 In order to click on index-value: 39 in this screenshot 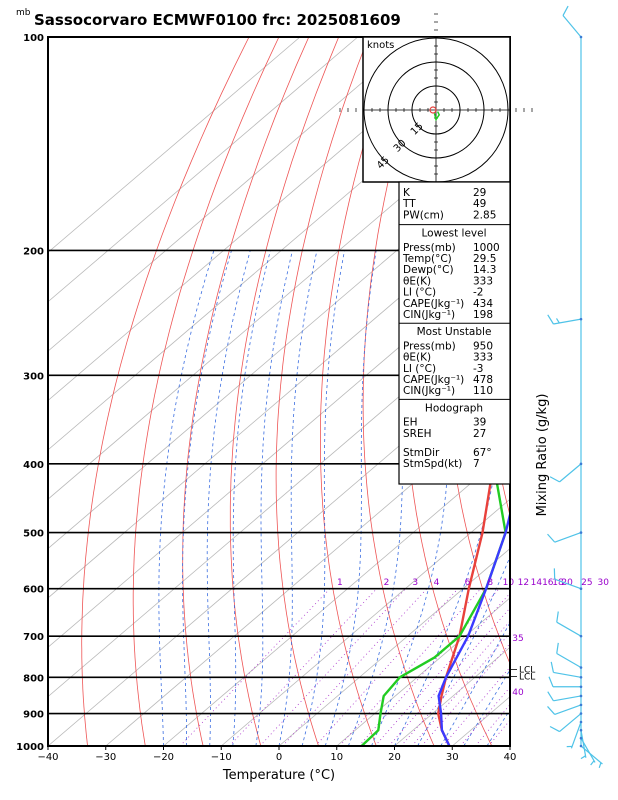, I will do `click(479, 423)`.